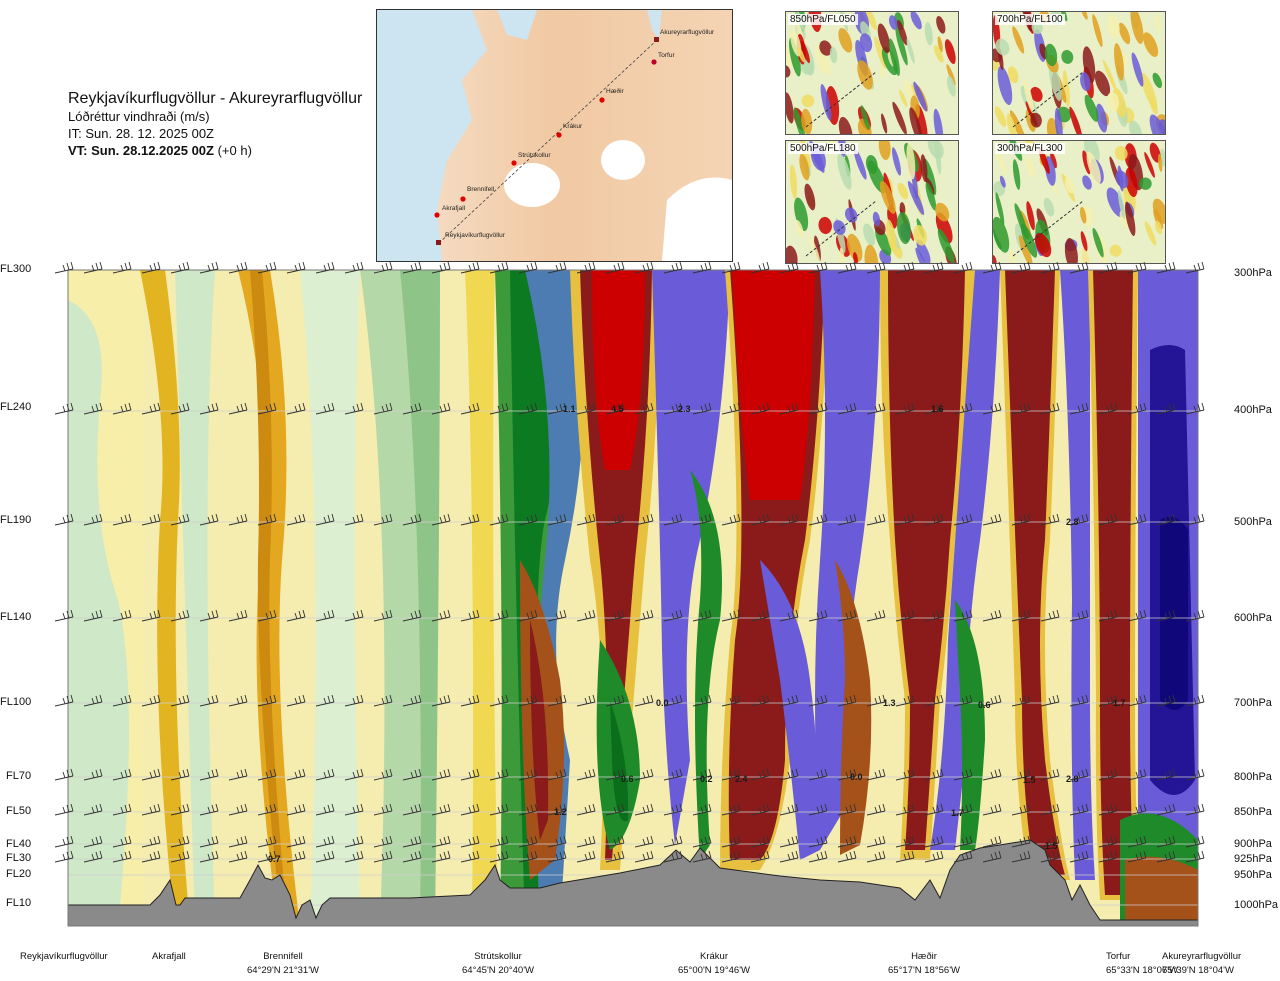  Describe the element at coordinates (498, 964) in the screenshot. I see `location-label: Strútskollur 64°45'N 20°40'W` at that location.